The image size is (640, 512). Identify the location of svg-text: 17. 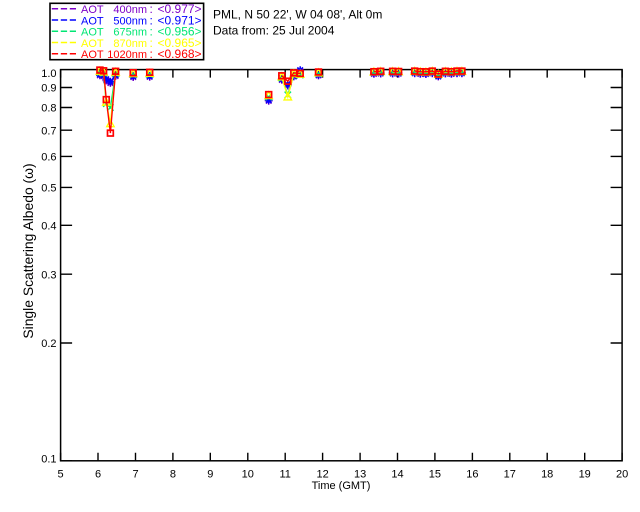
(510, 475).